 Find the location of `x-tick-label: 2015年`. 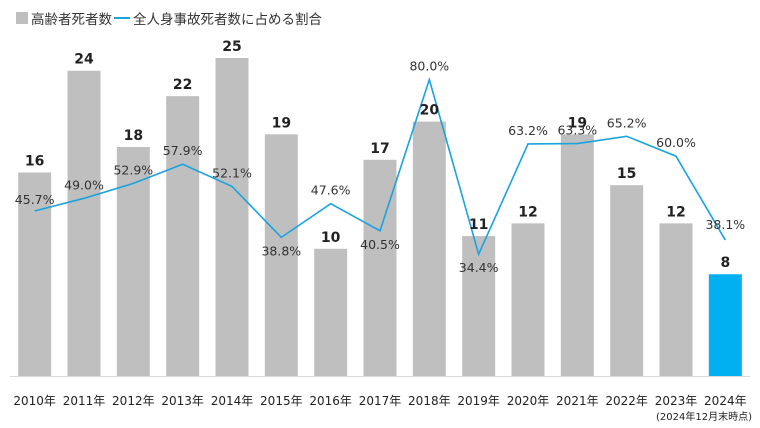

x-tick-label: 2015年 is located at coordinates (281, 401).